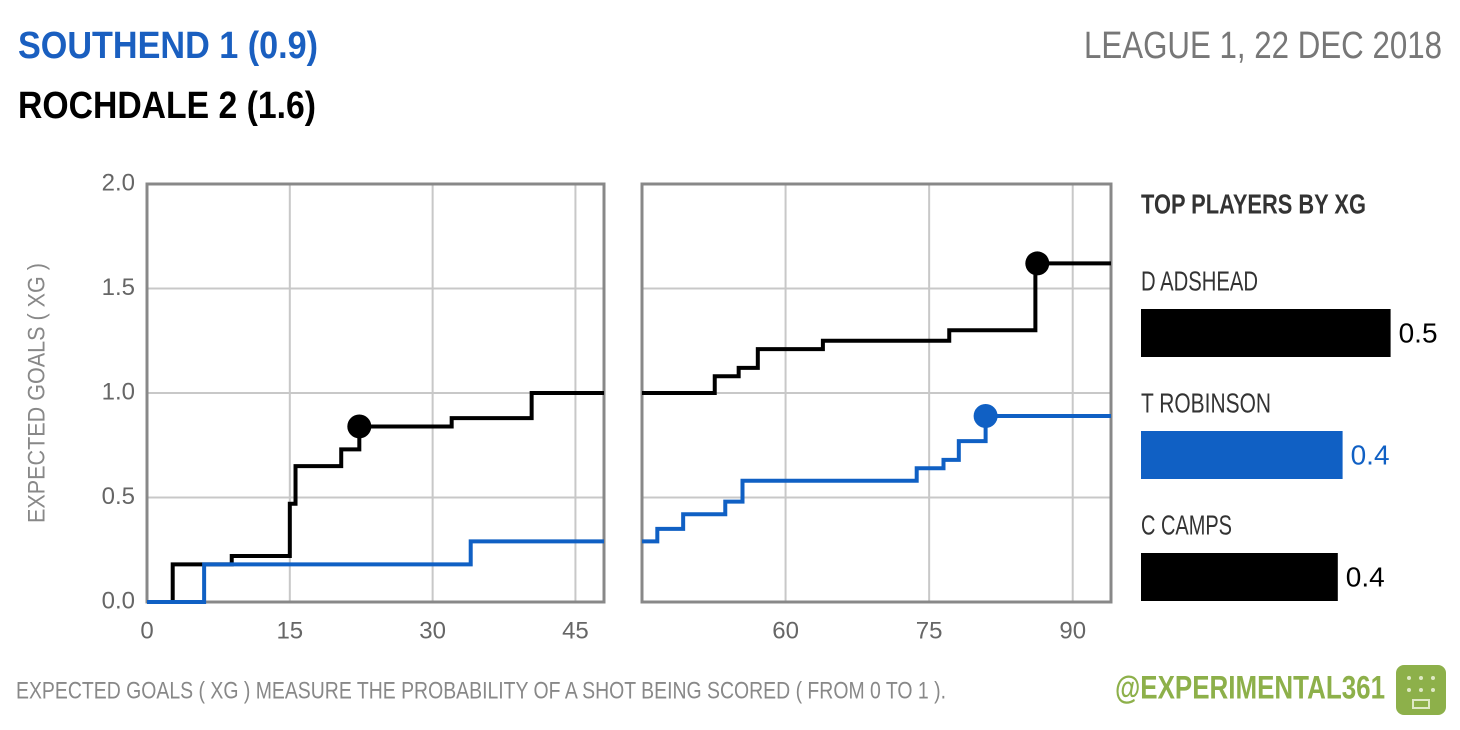  I want to click on bars-title: TOP PLAYERS BY XG, so click(1253, 203).